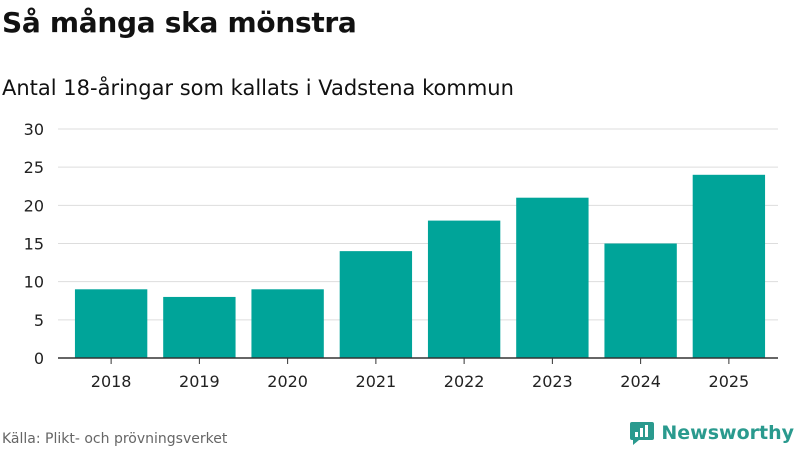  What do you see at coordinates (34, 129) in the screenshot?
I see `y-tick-label: 30` at bounding box center [34, 129].